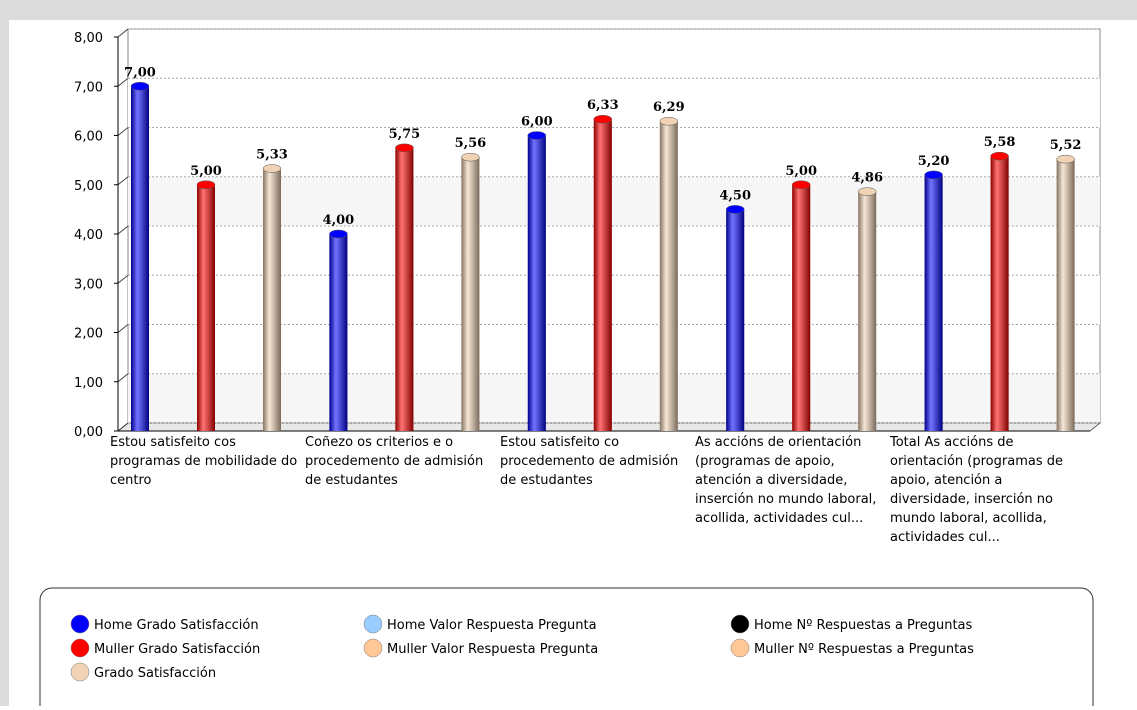  Describe the element at coordinates (934, 161) in the screenshot. I see `value-label: 5,20` at that location.